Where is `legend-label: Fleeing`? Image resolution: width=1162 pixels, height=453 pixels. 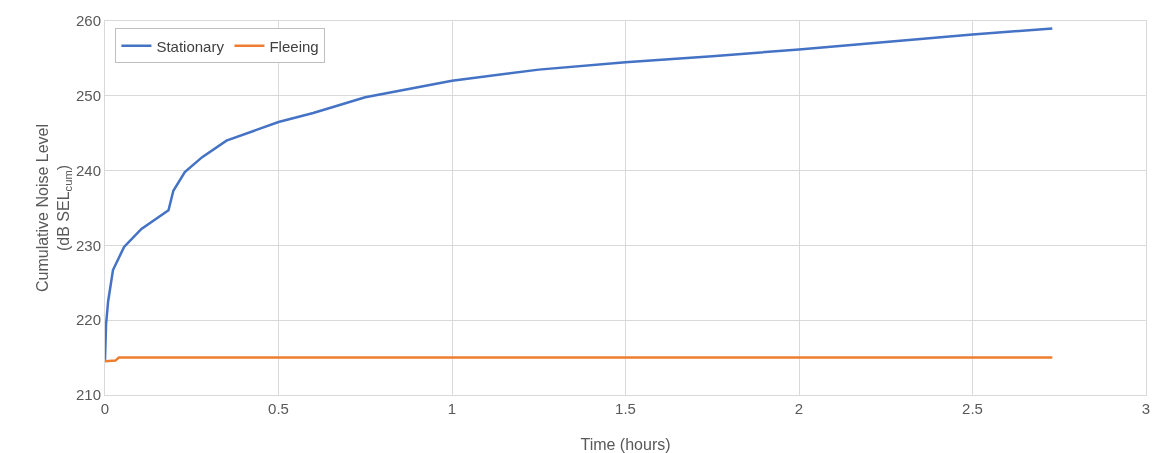
legend-label: Fleeing is located at coordinates (294, 46).